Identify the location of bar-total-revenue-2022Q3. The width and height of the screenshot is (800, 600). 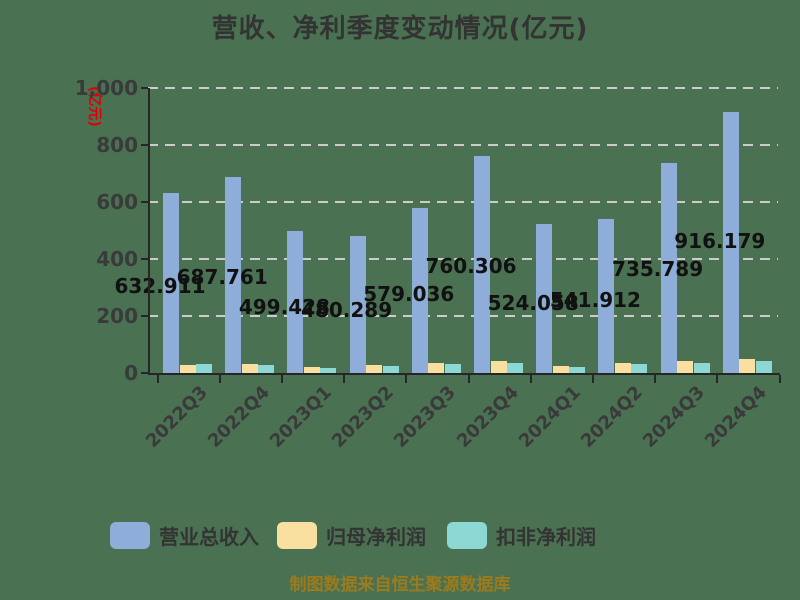
(171, 282).